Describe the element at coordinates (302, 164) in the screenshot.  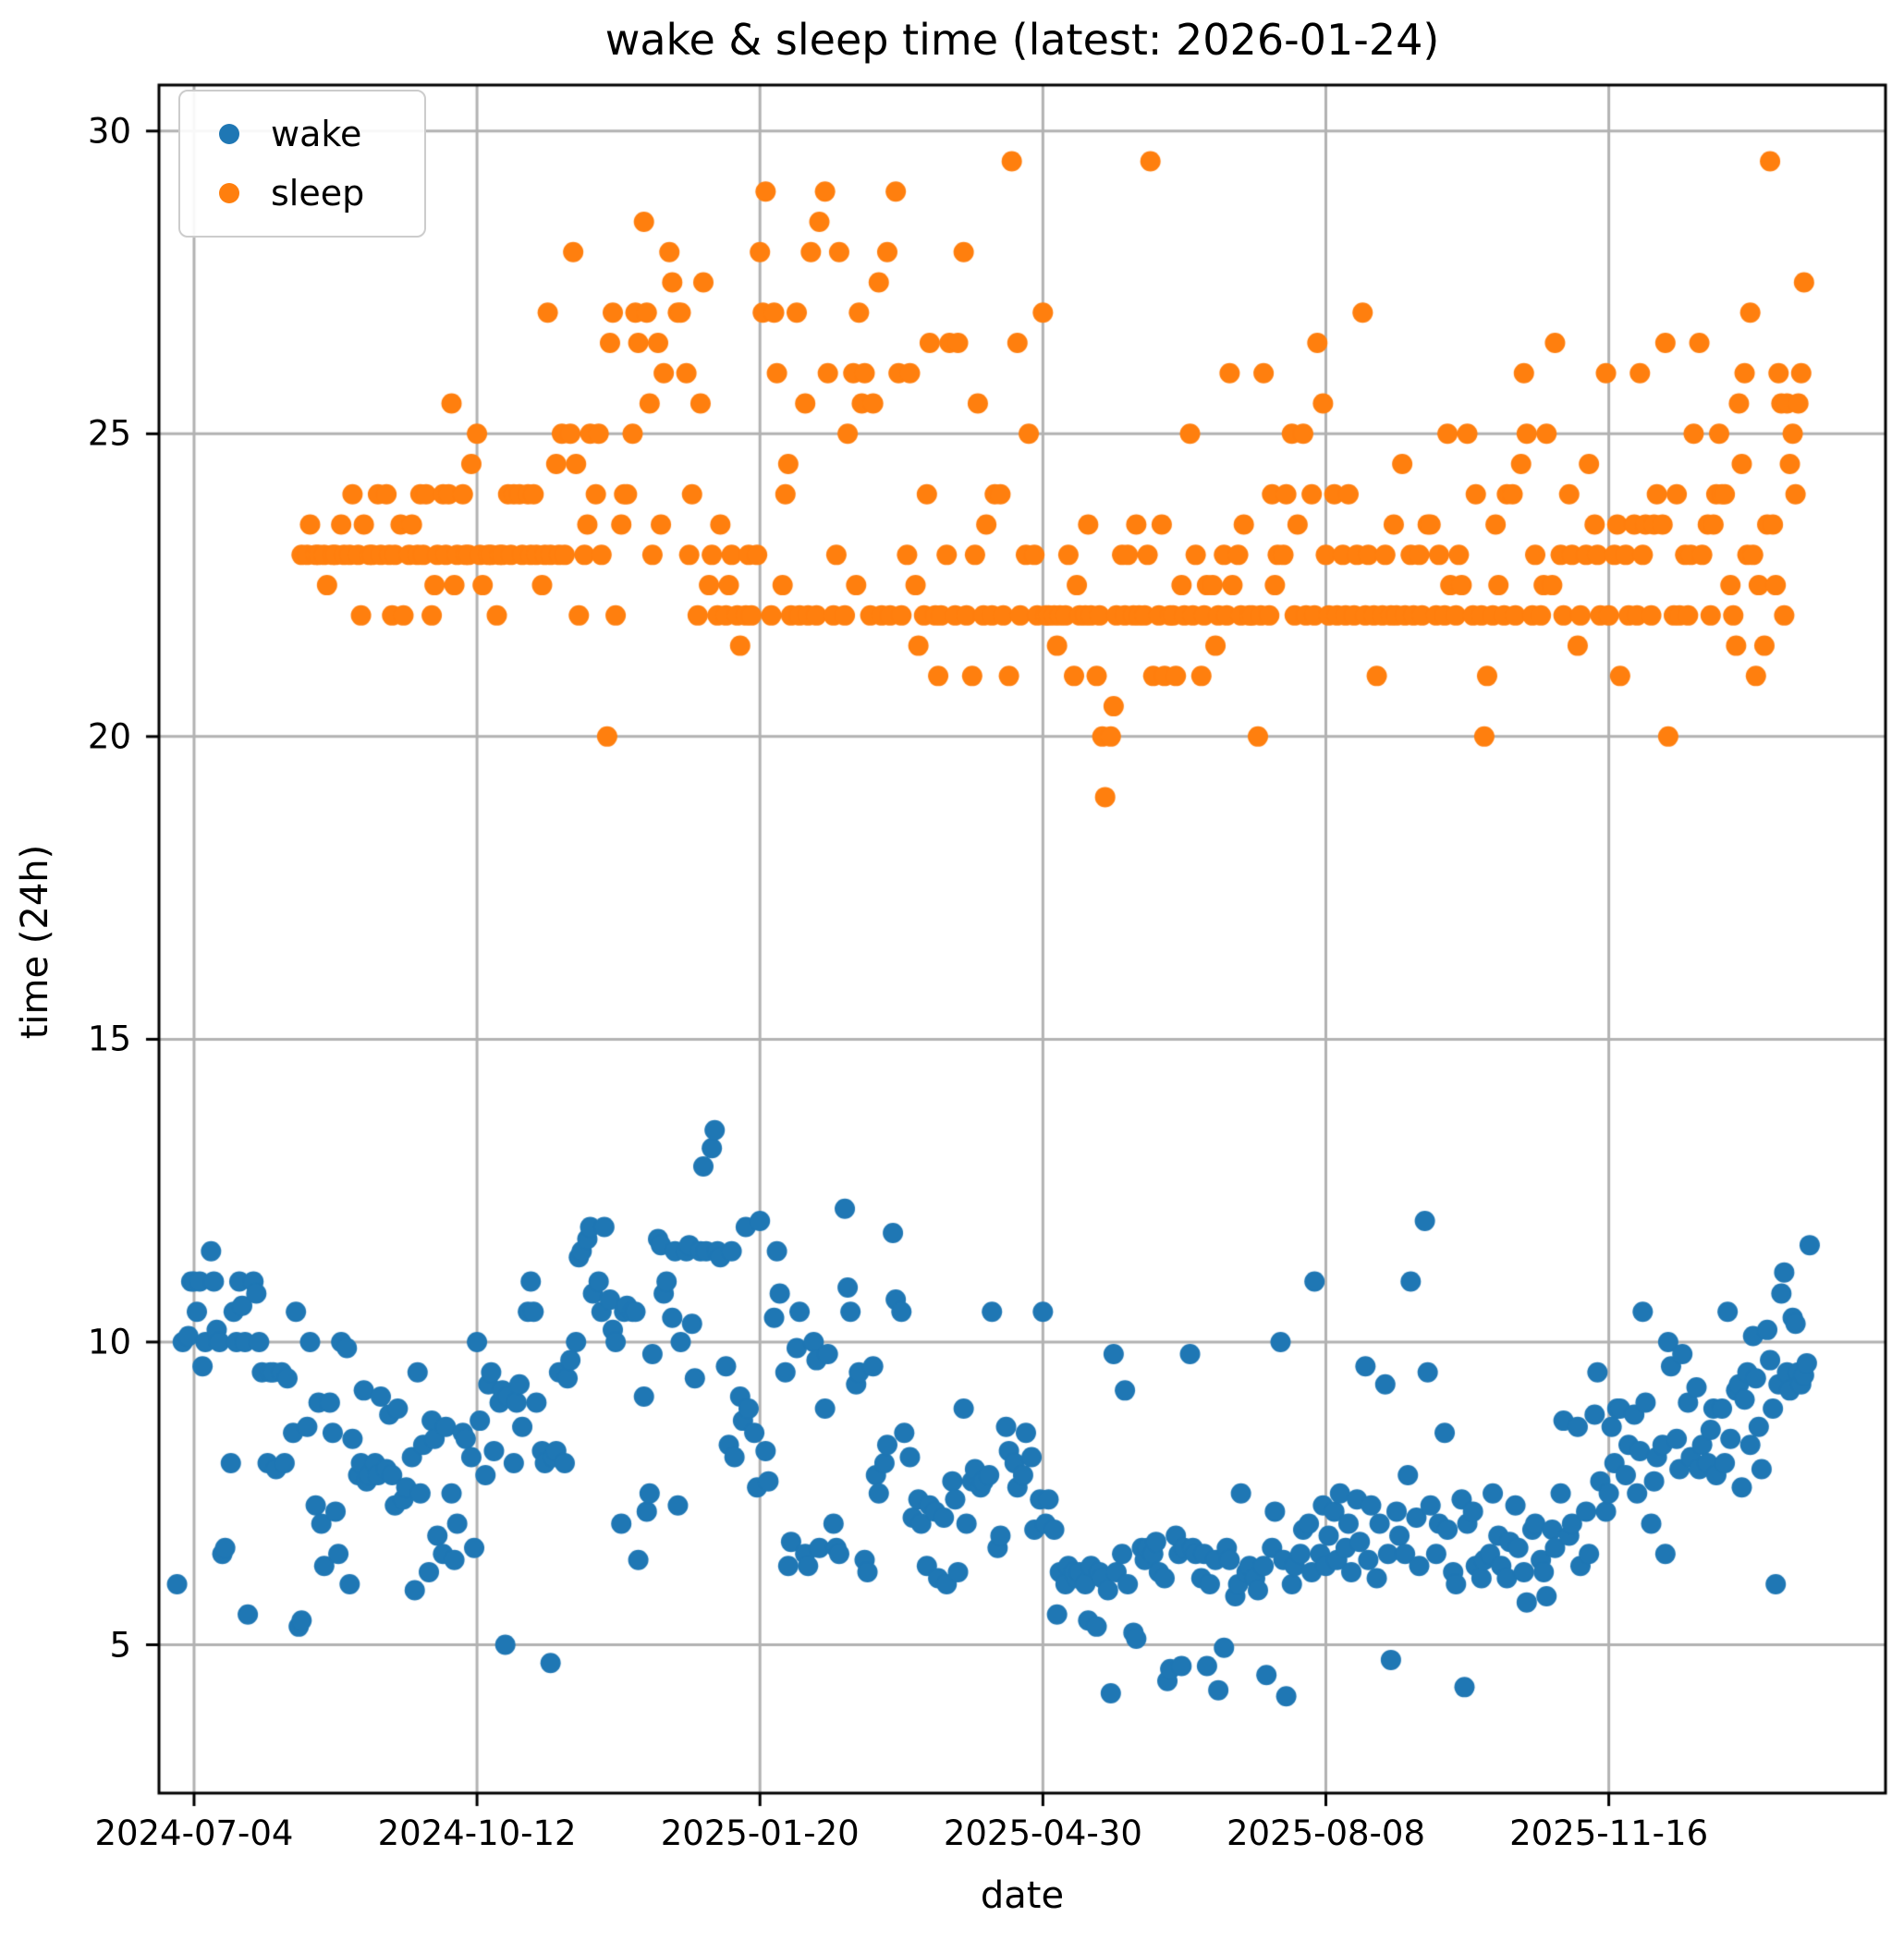
I see `legend: wake sleep` at that location.